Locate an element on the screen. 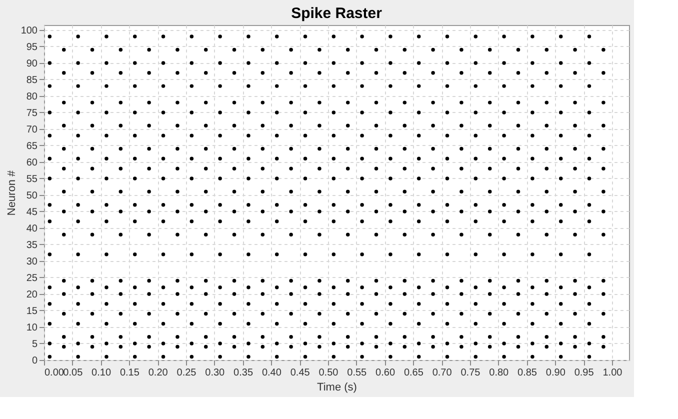  y-tick-label: 95 is located at coordinates (32, 47).